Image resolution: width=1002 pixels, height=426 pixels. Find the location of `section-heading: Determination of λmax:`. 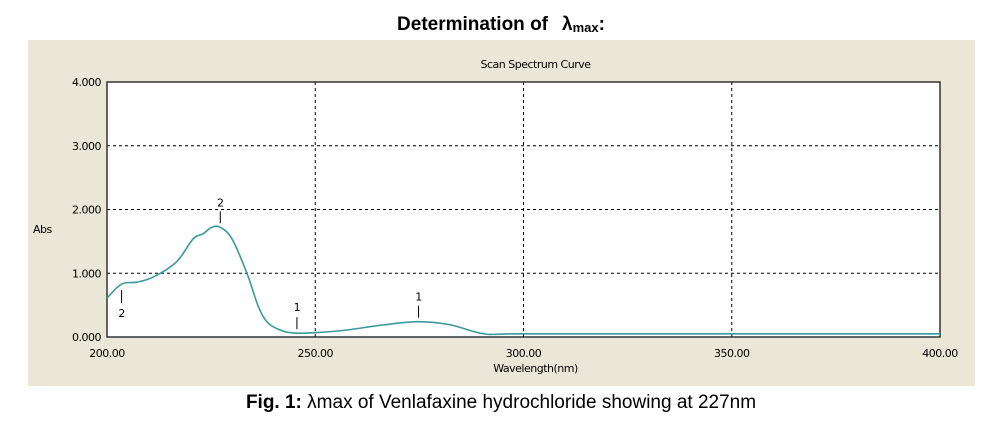

section-heading: Determination of λmax: is located at coordinates (501, 25).